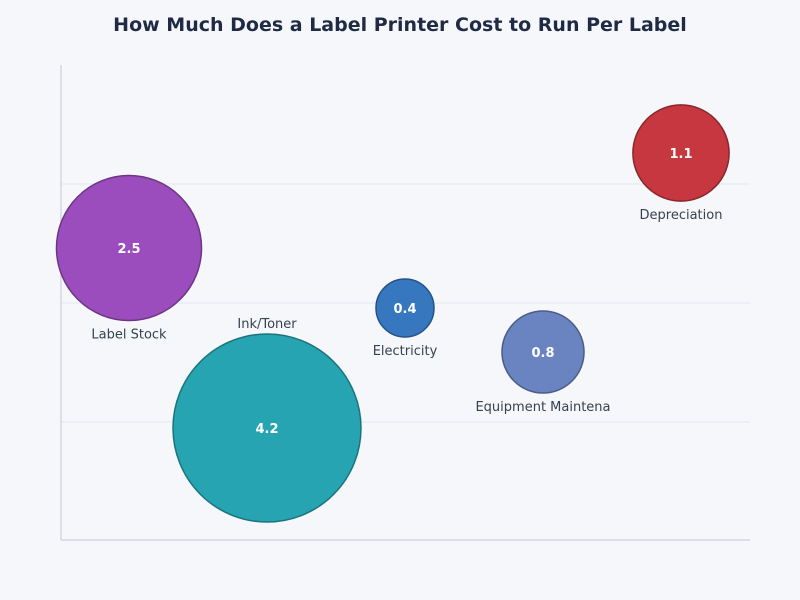 The image size is (800, 600). I want to click on bubble-4: 1.1 Depreciation, so click(681, 163).